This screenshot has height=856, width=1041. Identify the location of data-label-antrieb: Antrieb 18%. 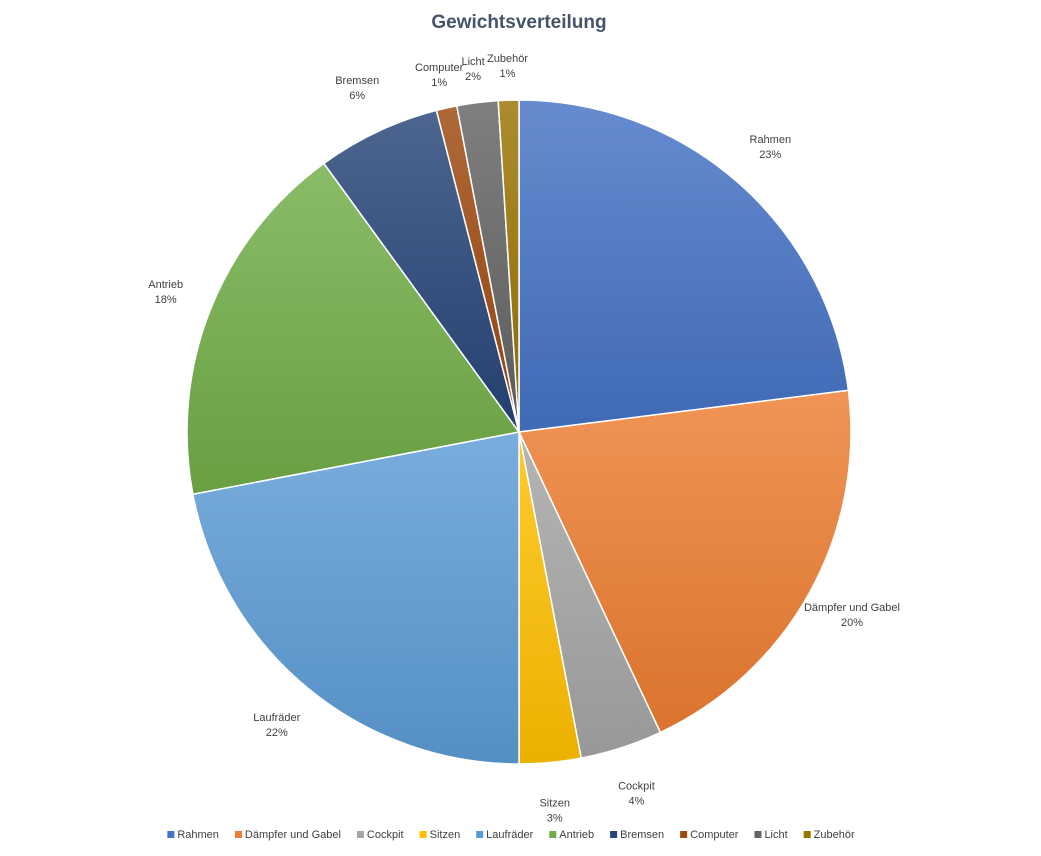
(165, 292).